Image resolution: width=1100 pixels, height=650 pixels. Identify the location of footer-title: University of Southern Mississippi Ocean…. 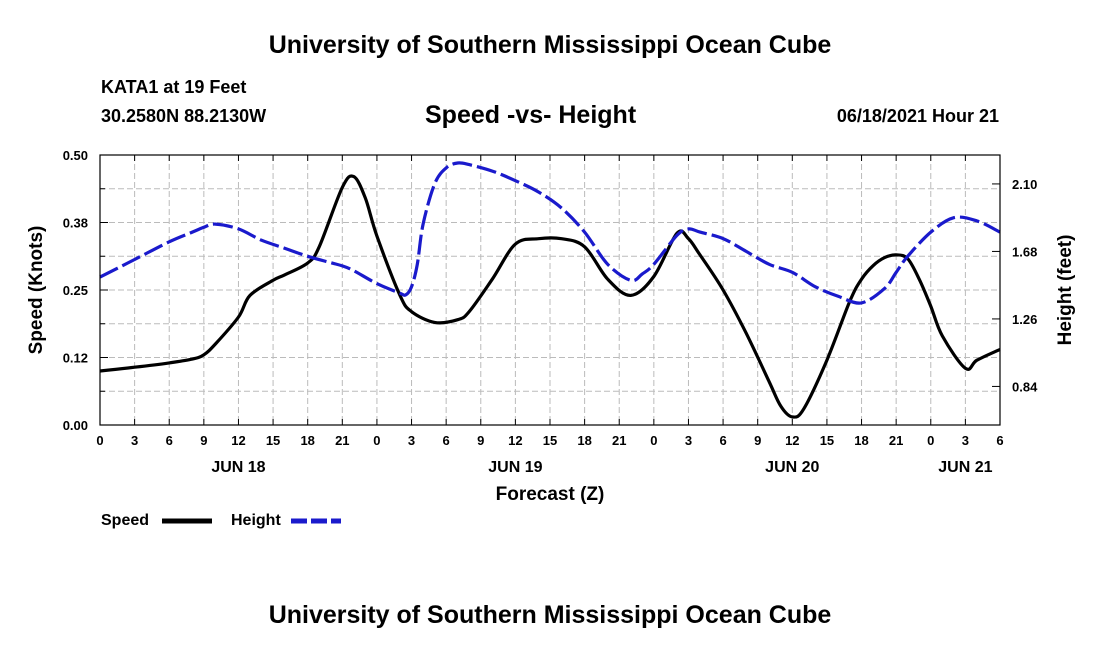
(550, 615).